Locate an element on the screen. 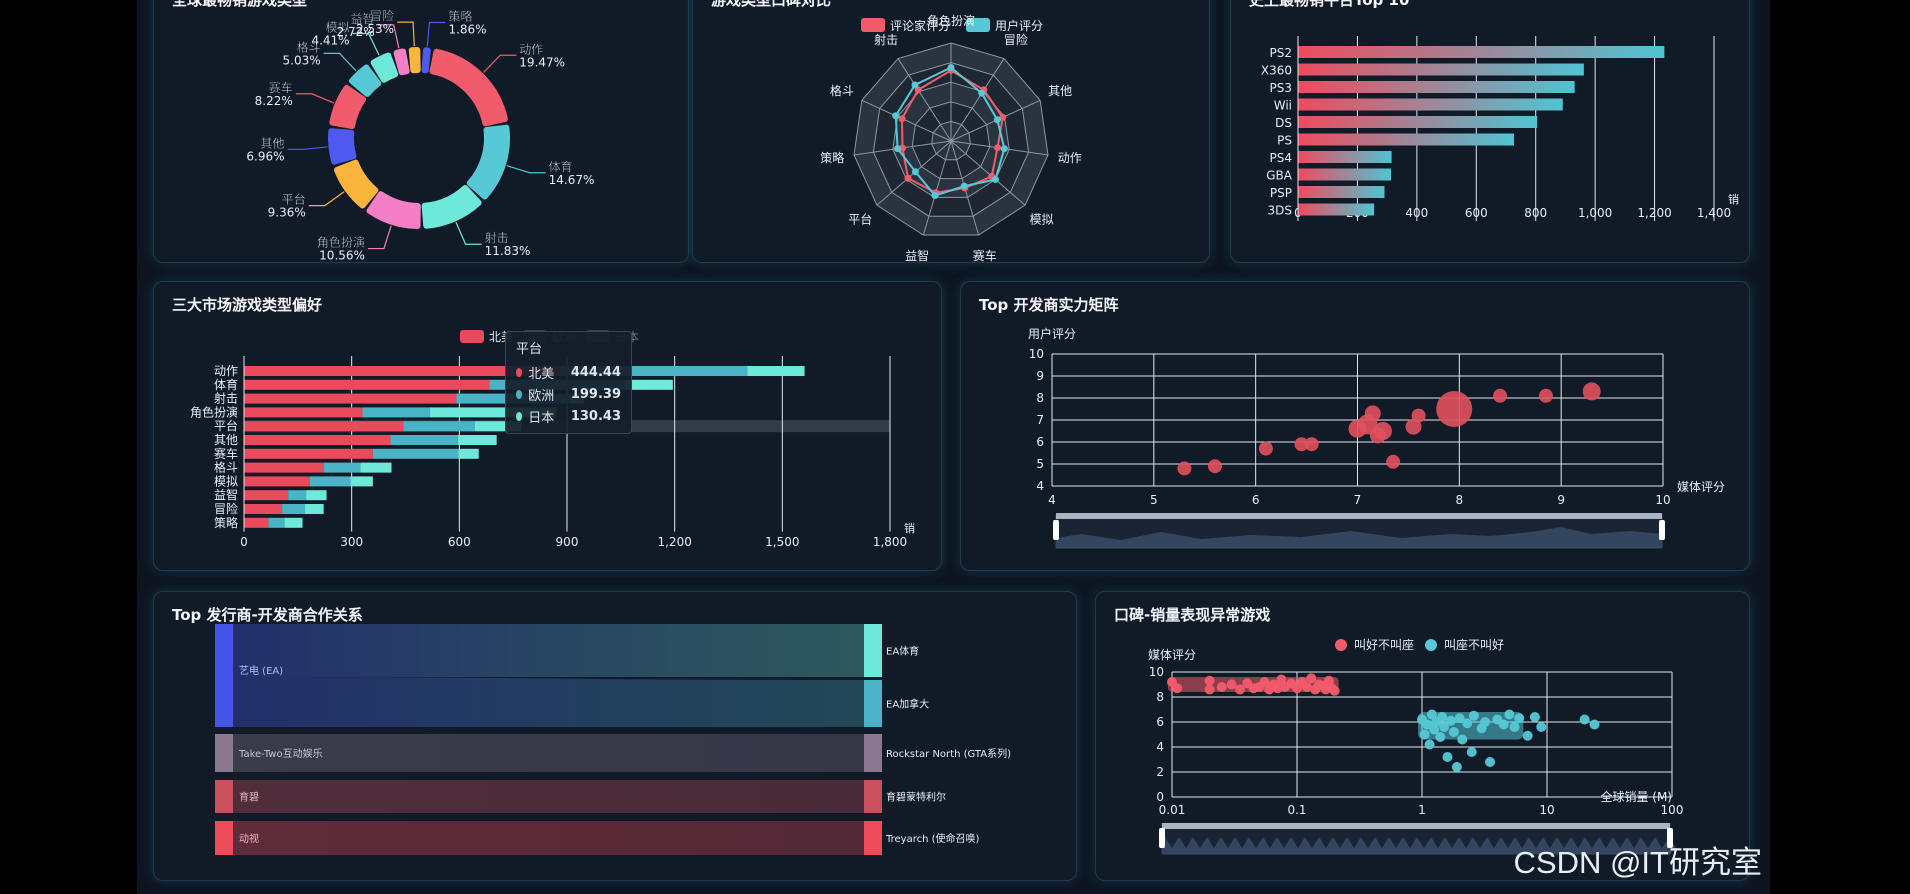  series-dot-icon is located at coordinates (519, 416).